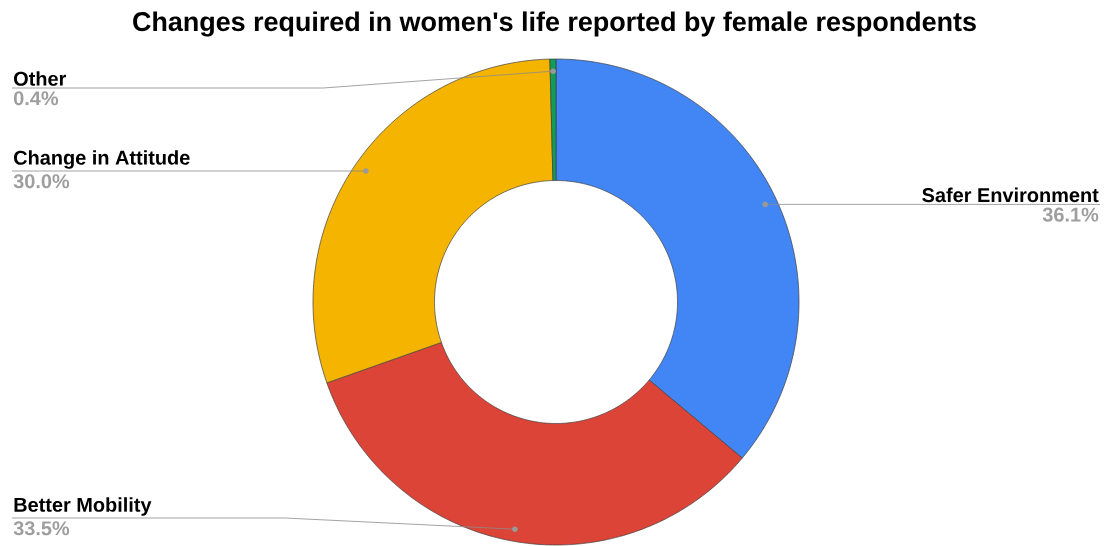  I want to click on chart-title: Changes required in women's life reported by female respondents, so click(554, 24).